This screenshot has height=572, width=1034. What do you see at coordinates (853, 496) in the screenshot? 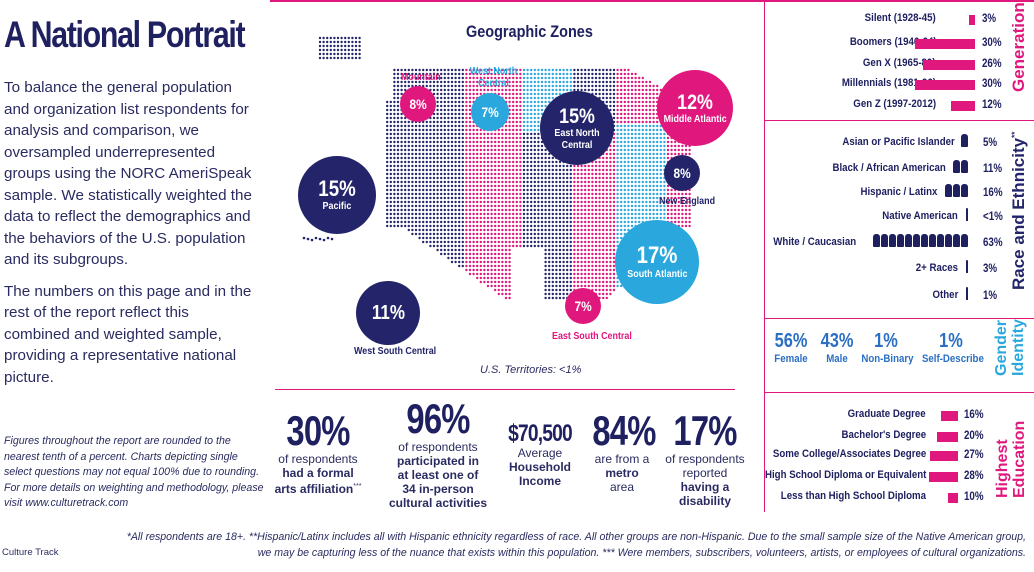
I see `education-row-label: Less than High School Diploma` at bounding box center [853, 496].